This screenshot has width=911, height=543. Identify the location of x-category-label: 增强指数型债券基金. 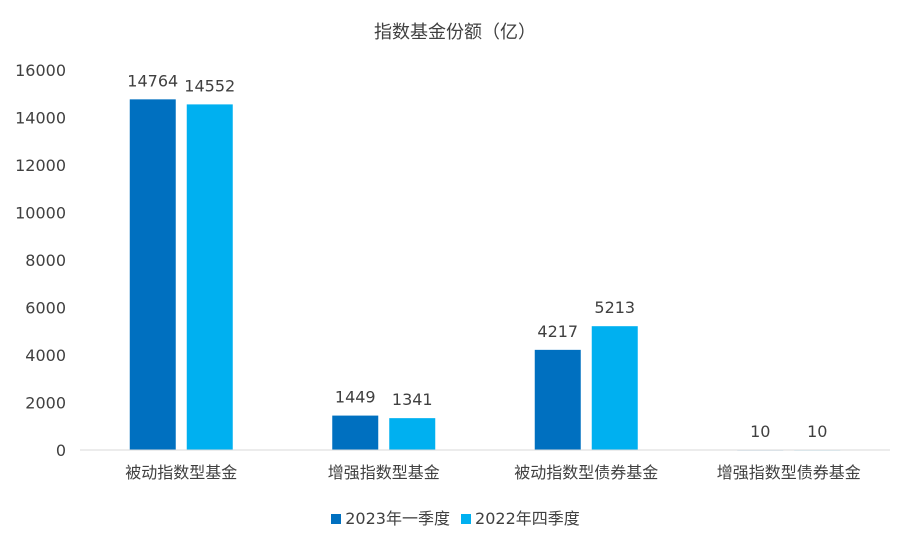
(789, 472).